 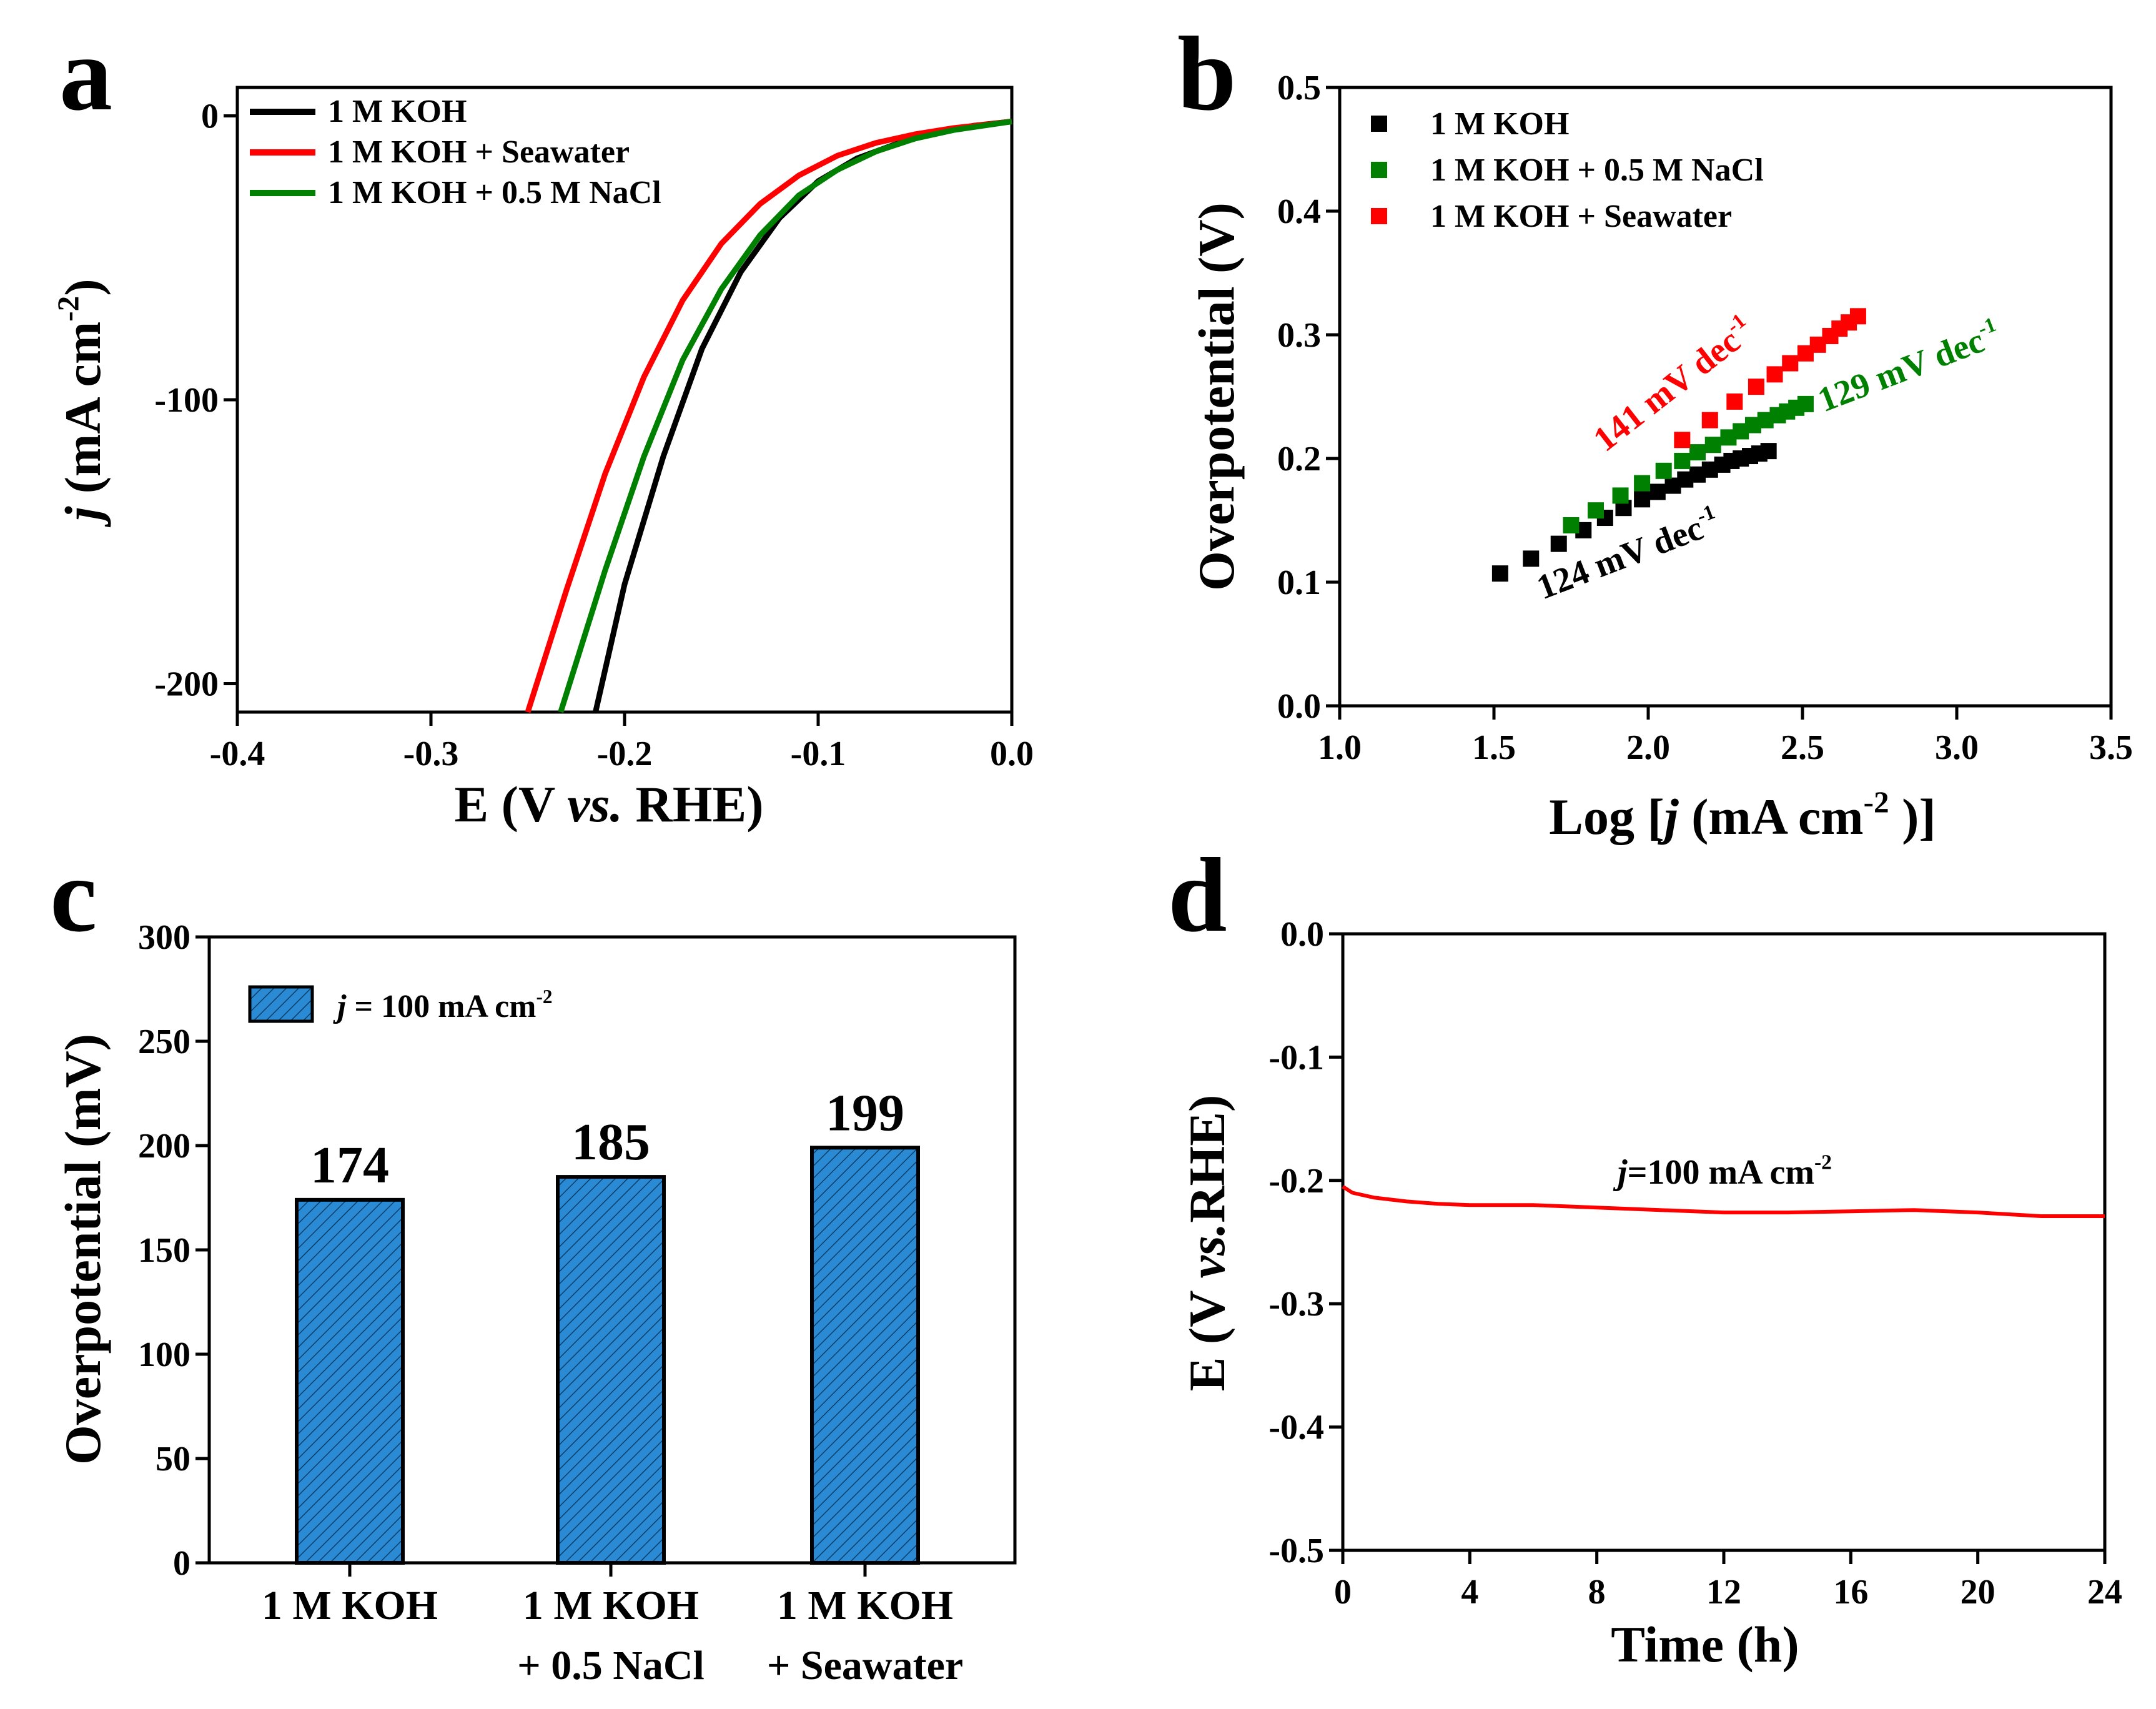 What do you see at coordinates (1802, 747) in the screenshot?
I see `panel-b-x-tick-label: 2.5` at bounding box center [1802, 747].